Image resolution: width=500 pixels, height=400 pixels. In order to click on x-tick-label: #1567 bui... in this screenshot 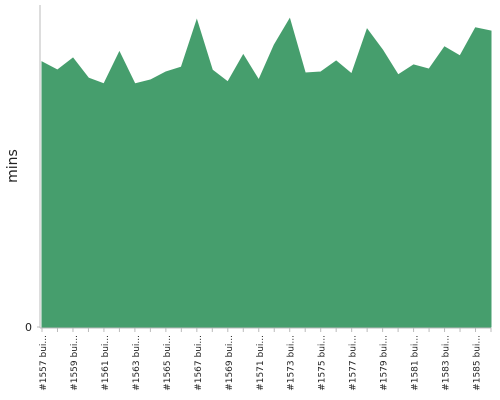, I will do `click(199, 363)`.